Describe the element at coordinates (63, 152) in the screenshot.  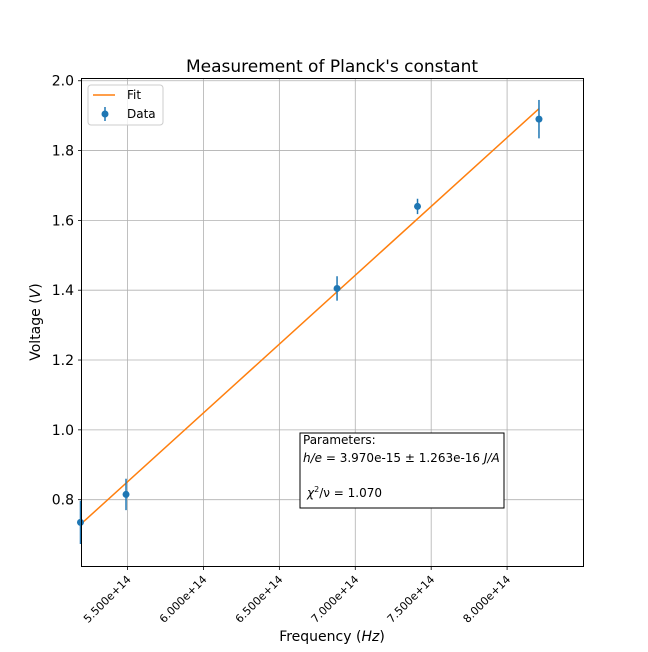
I see `y-tick-label: 1.8` at that location.